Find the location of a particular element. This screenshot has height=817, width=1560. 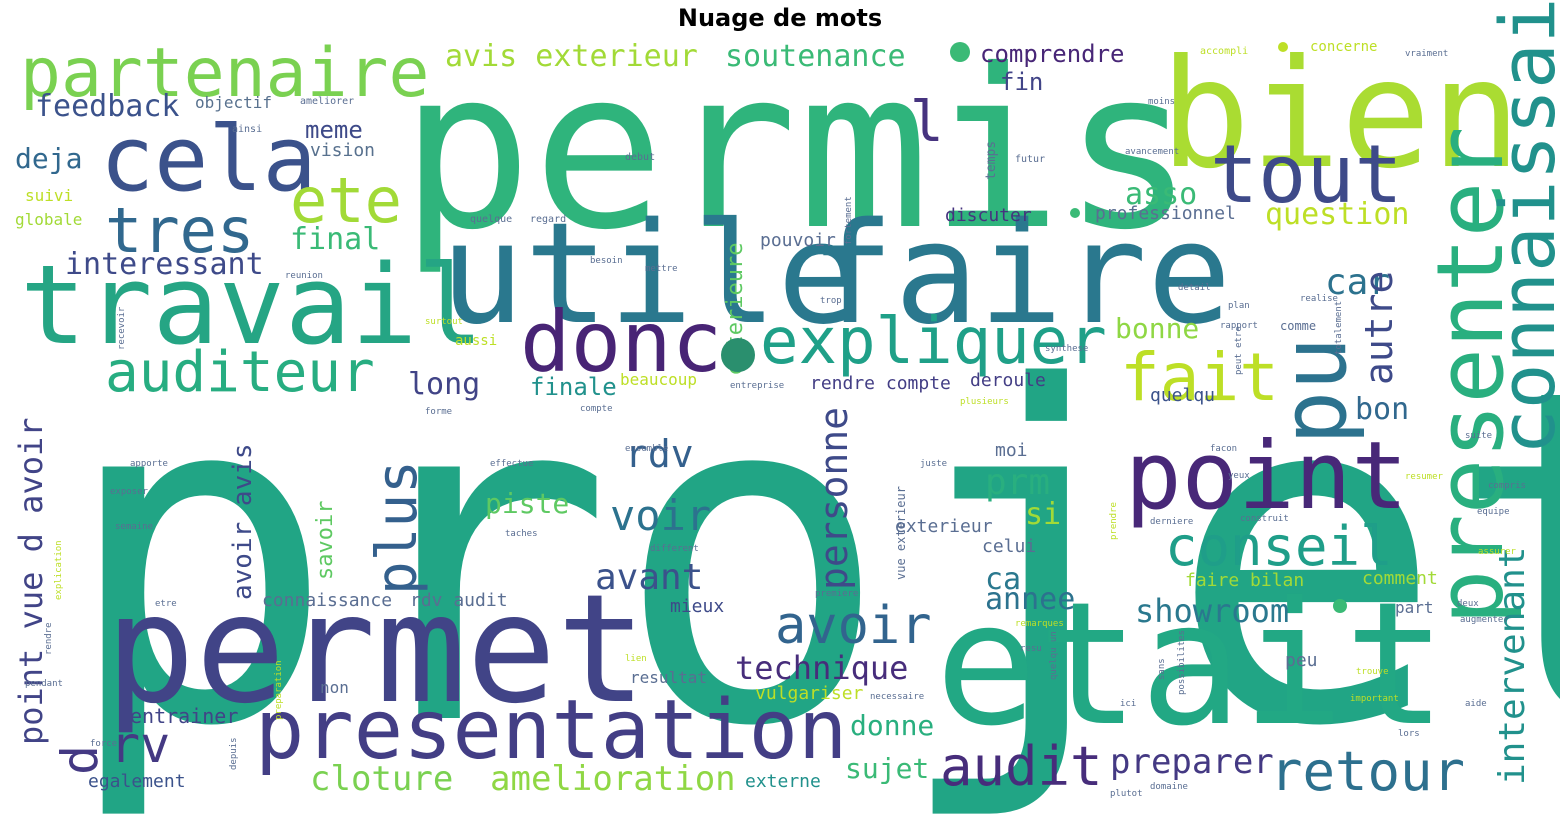

word-feedback: feedback is located at coordinates (107, 106).